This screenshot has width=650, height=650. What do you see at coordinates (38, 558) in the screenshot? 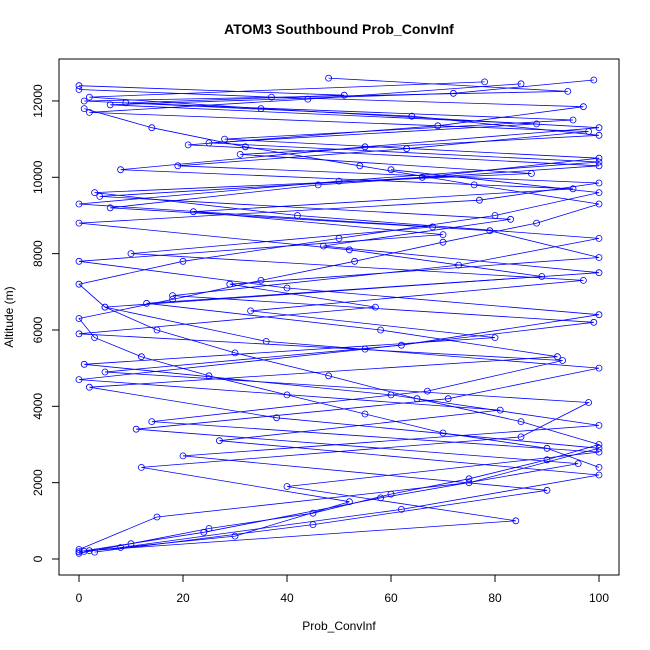
I see `y-tick-label: 0` at bounding box center [38, 558].